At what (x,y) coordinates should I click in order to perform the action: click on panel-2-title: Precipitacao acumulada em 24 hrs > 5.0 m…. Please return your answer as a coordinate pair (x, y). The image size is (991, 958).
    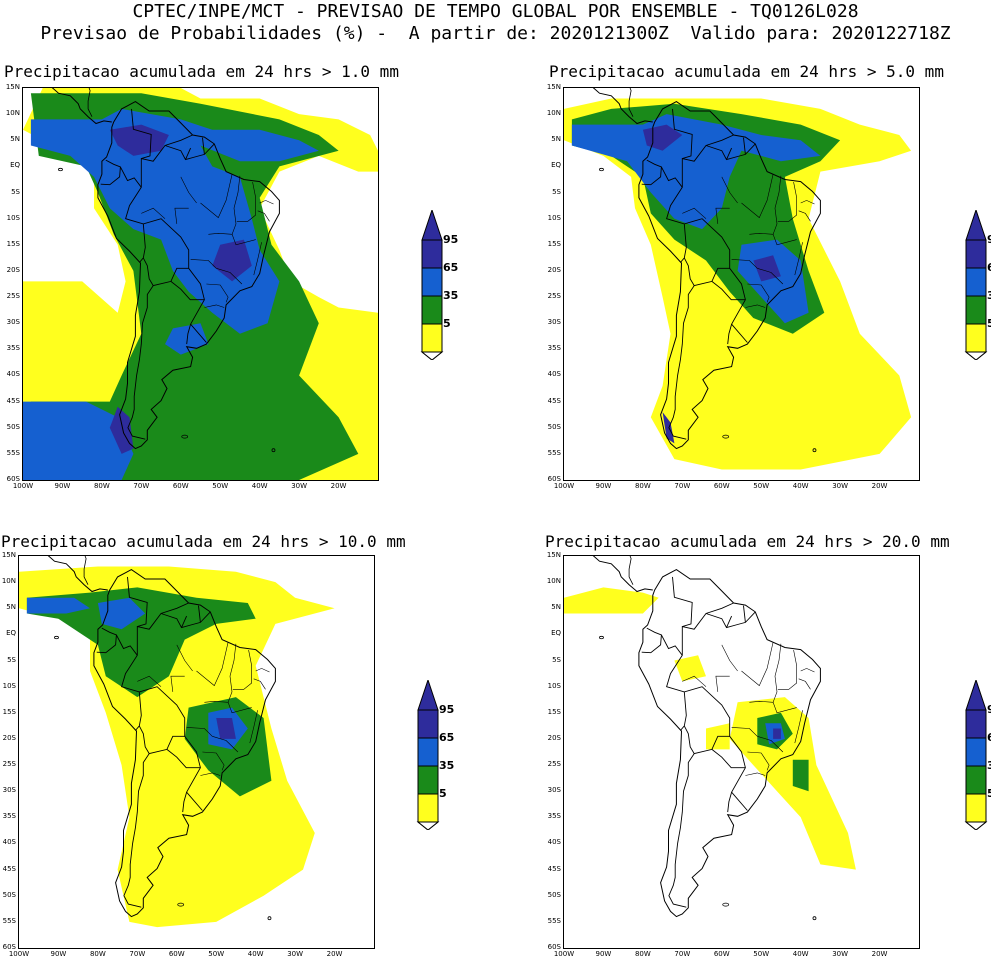
    Looking at the image, I should click on (746, 71).